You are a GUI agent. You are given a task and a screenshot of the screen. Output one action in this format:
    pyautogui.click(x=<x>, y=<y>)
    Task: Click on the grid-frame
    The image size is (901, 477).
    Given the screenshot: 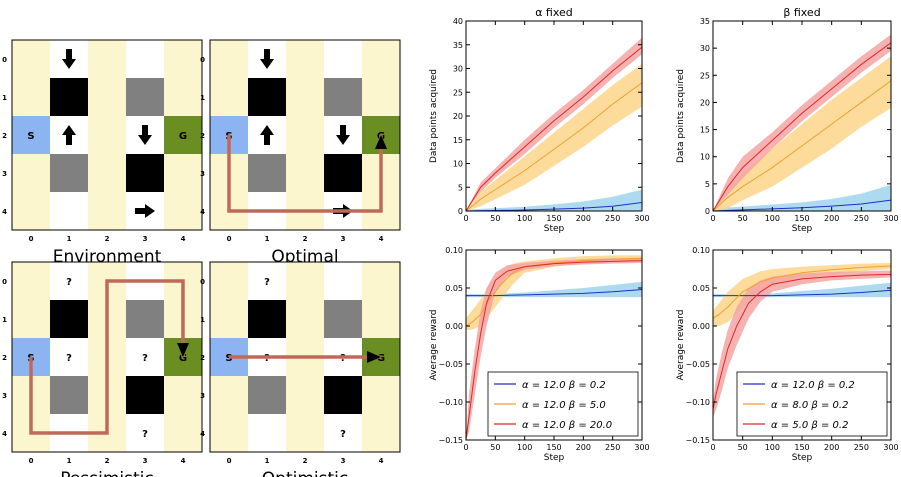 What is the action you would take?
    pyautogui.click(x=305, y=135)
    